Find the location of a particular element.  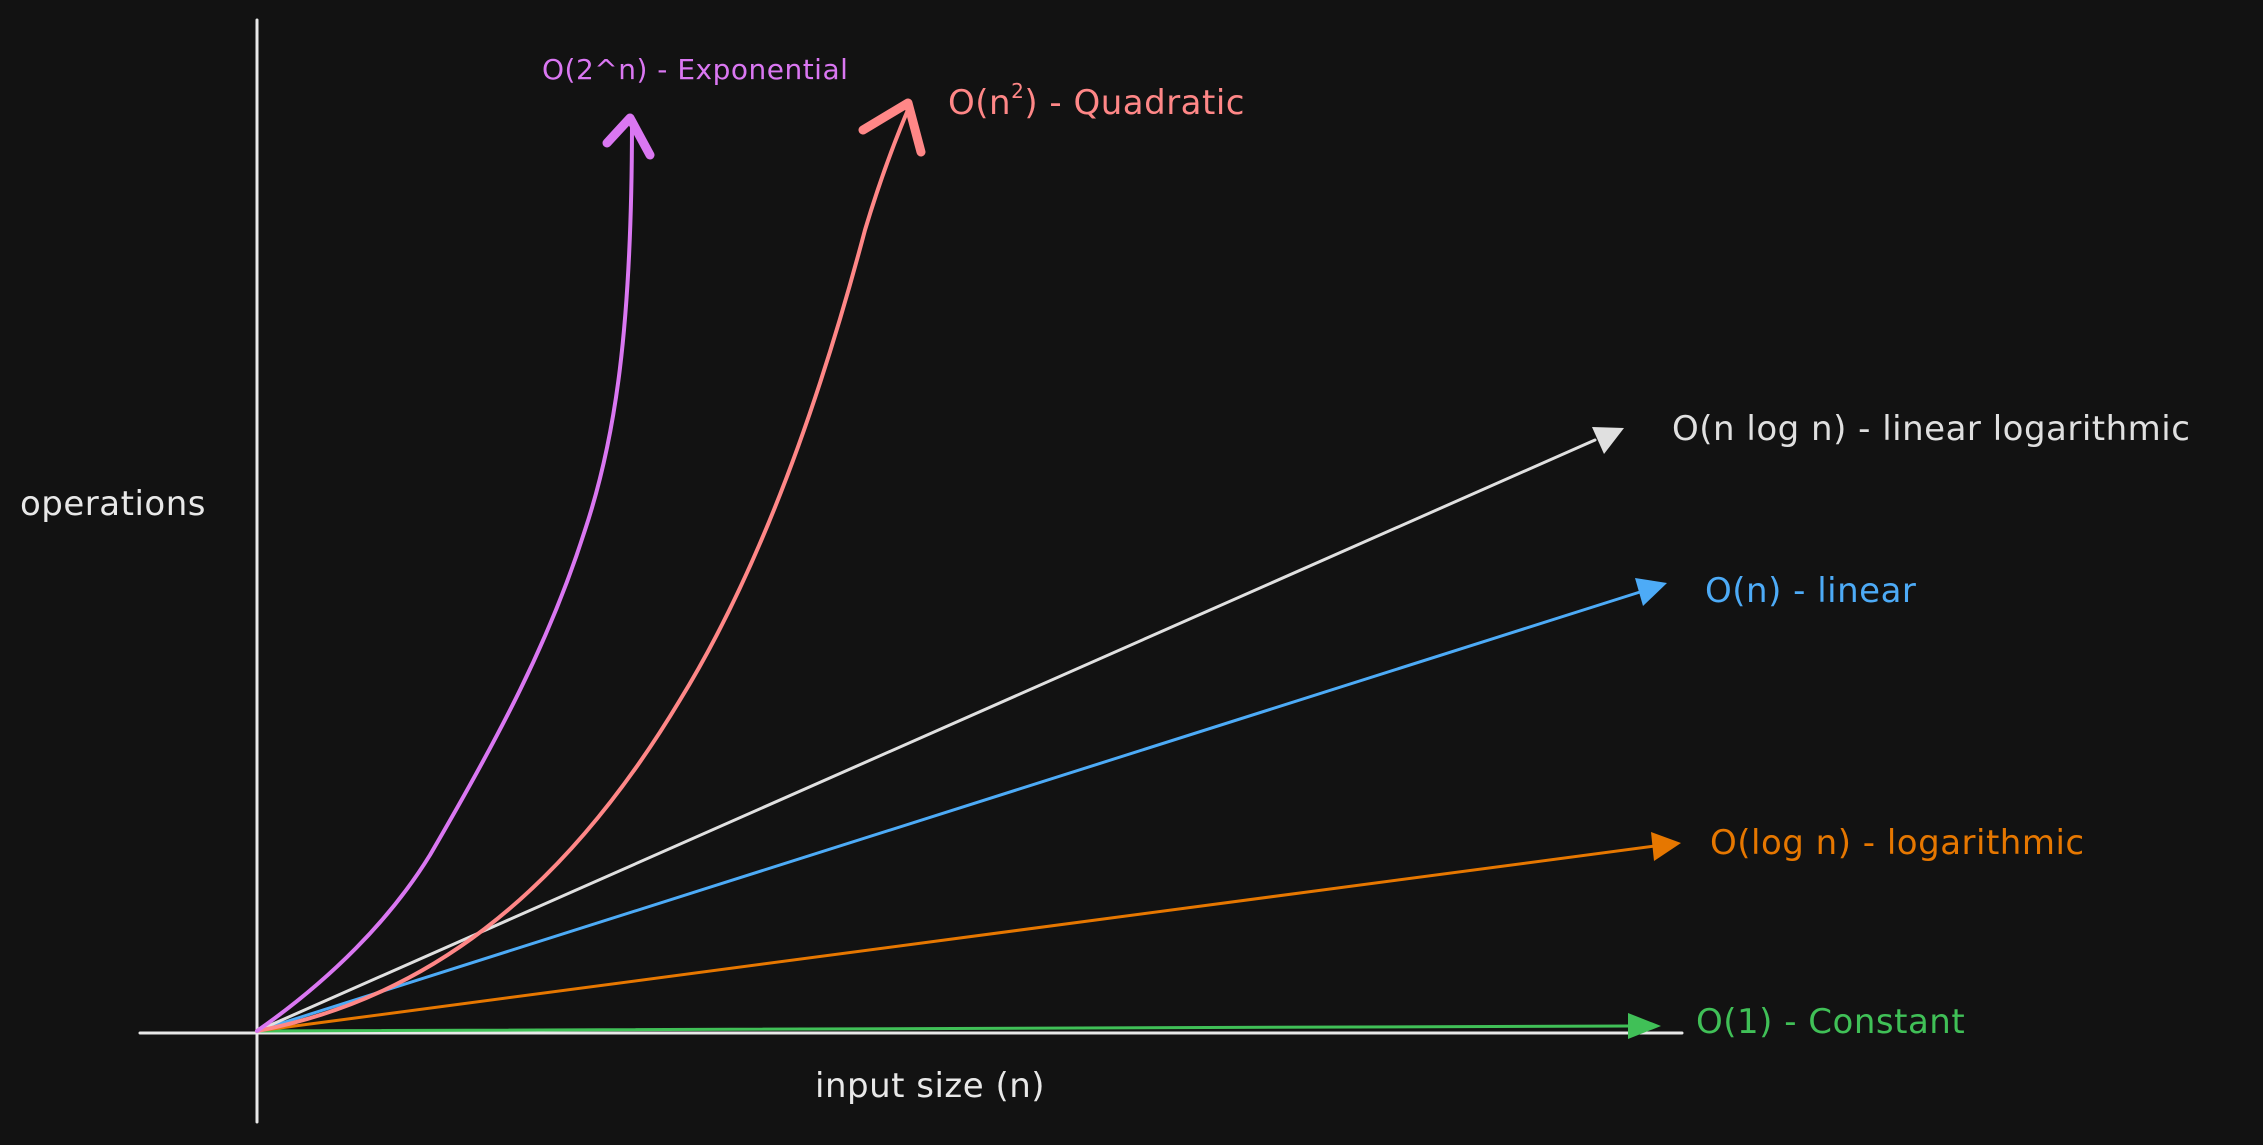

nlogn-label: O(n log n) - linear logarithmic is located at coordinates (1931, 429).